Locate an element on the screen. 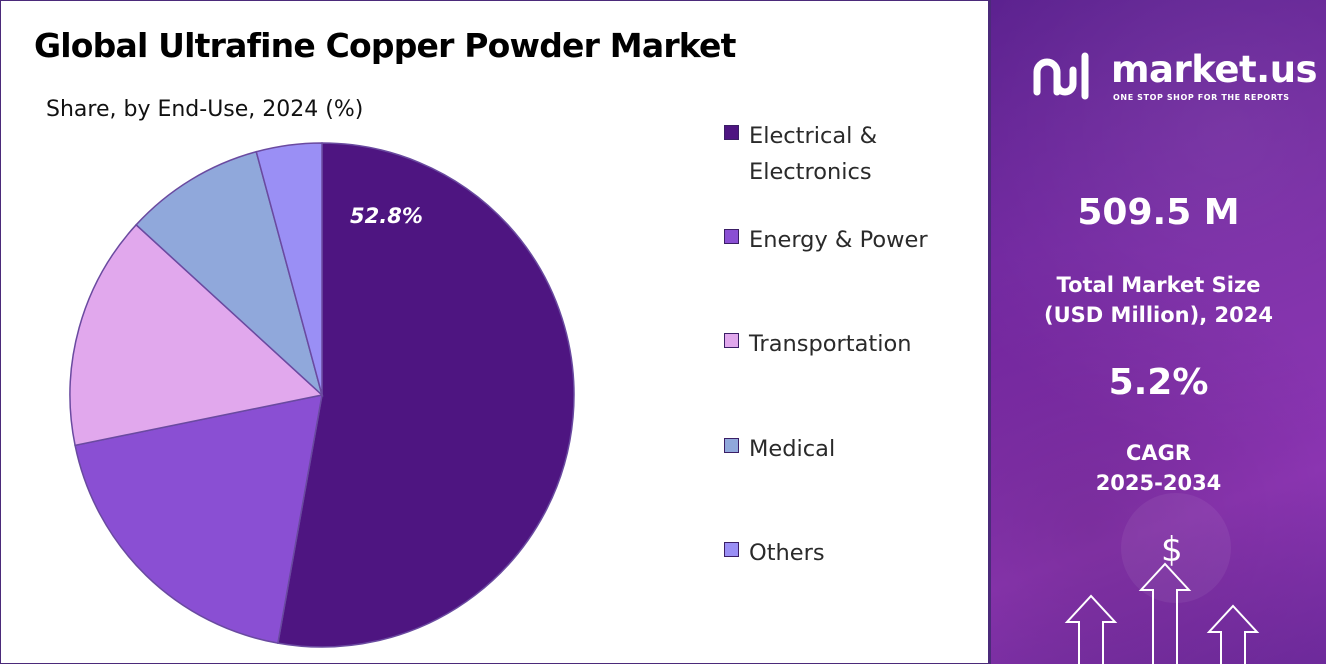 This screenshot has width=1326, height=664. brand-tagline: ONE STOP SHOP FOR THE REPORTS is located at coordinates (1201, 97).